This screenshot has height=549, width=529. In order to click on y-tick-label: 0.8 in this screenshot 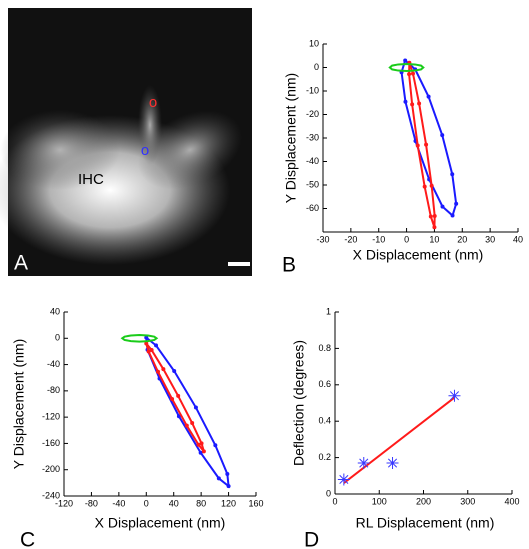, I will do `click(324, 348)`.